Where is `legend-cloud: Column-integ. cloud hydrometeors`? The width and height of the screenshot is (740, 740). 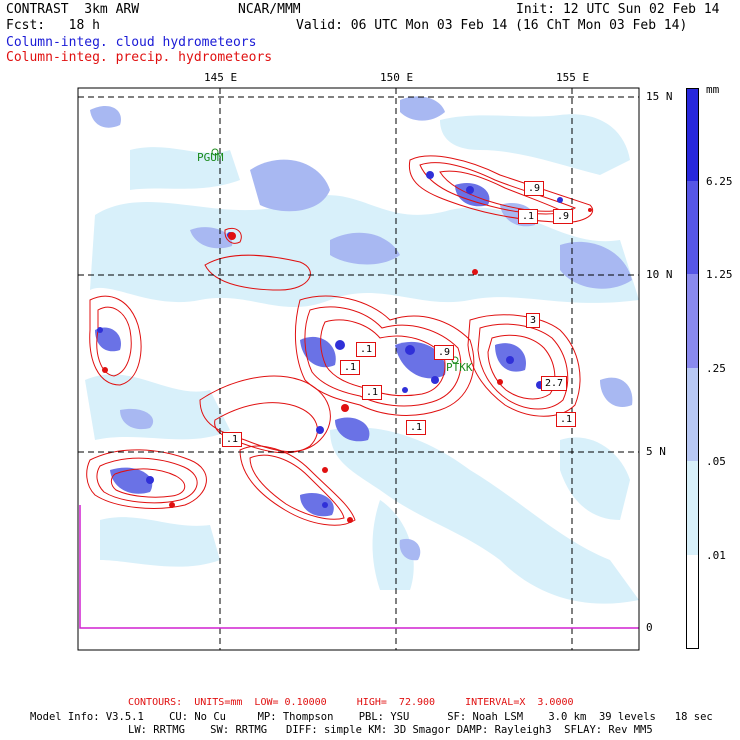
legend-cloud: Column-integ. cloud hydrometeors is located at coordinates (131, 42).